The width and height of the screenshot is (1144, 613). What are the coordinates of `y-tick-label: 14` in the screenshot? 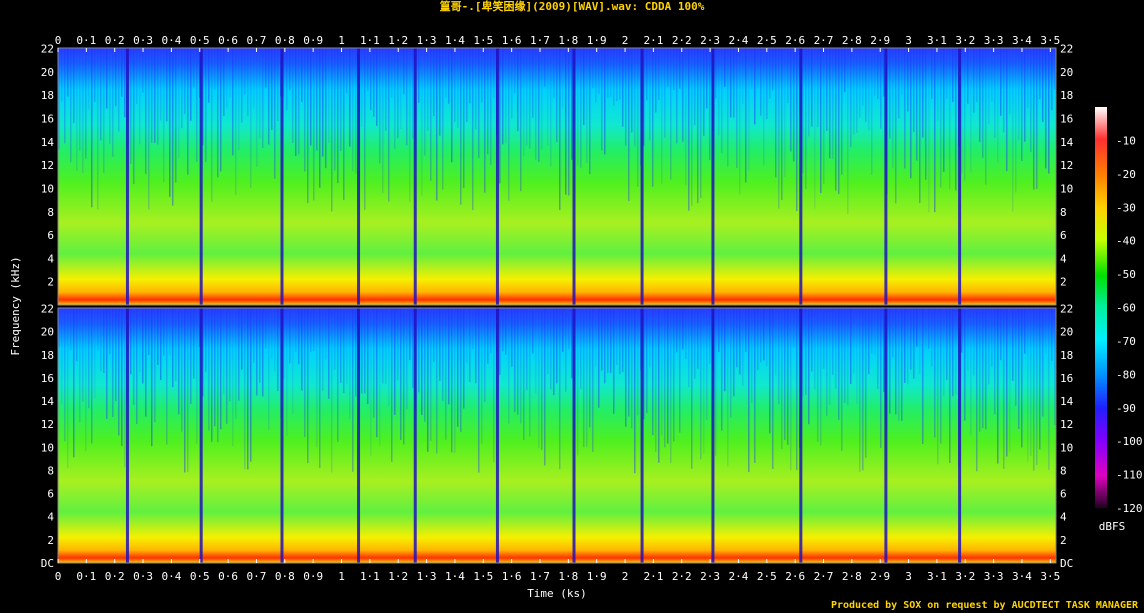 It's located at (1067, 142).